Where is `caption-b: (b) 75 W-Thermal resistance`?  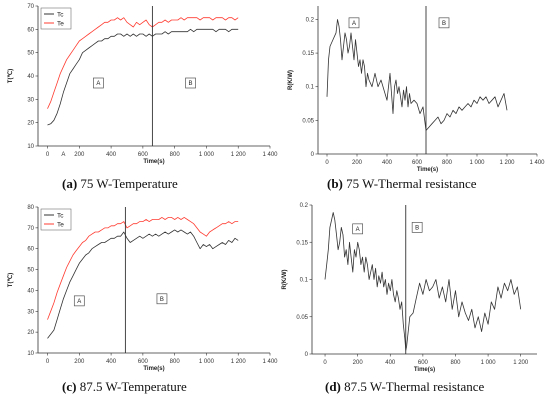
caption-b: (b) 75 W-Thermal resistance is located at coordinates (402, 184).